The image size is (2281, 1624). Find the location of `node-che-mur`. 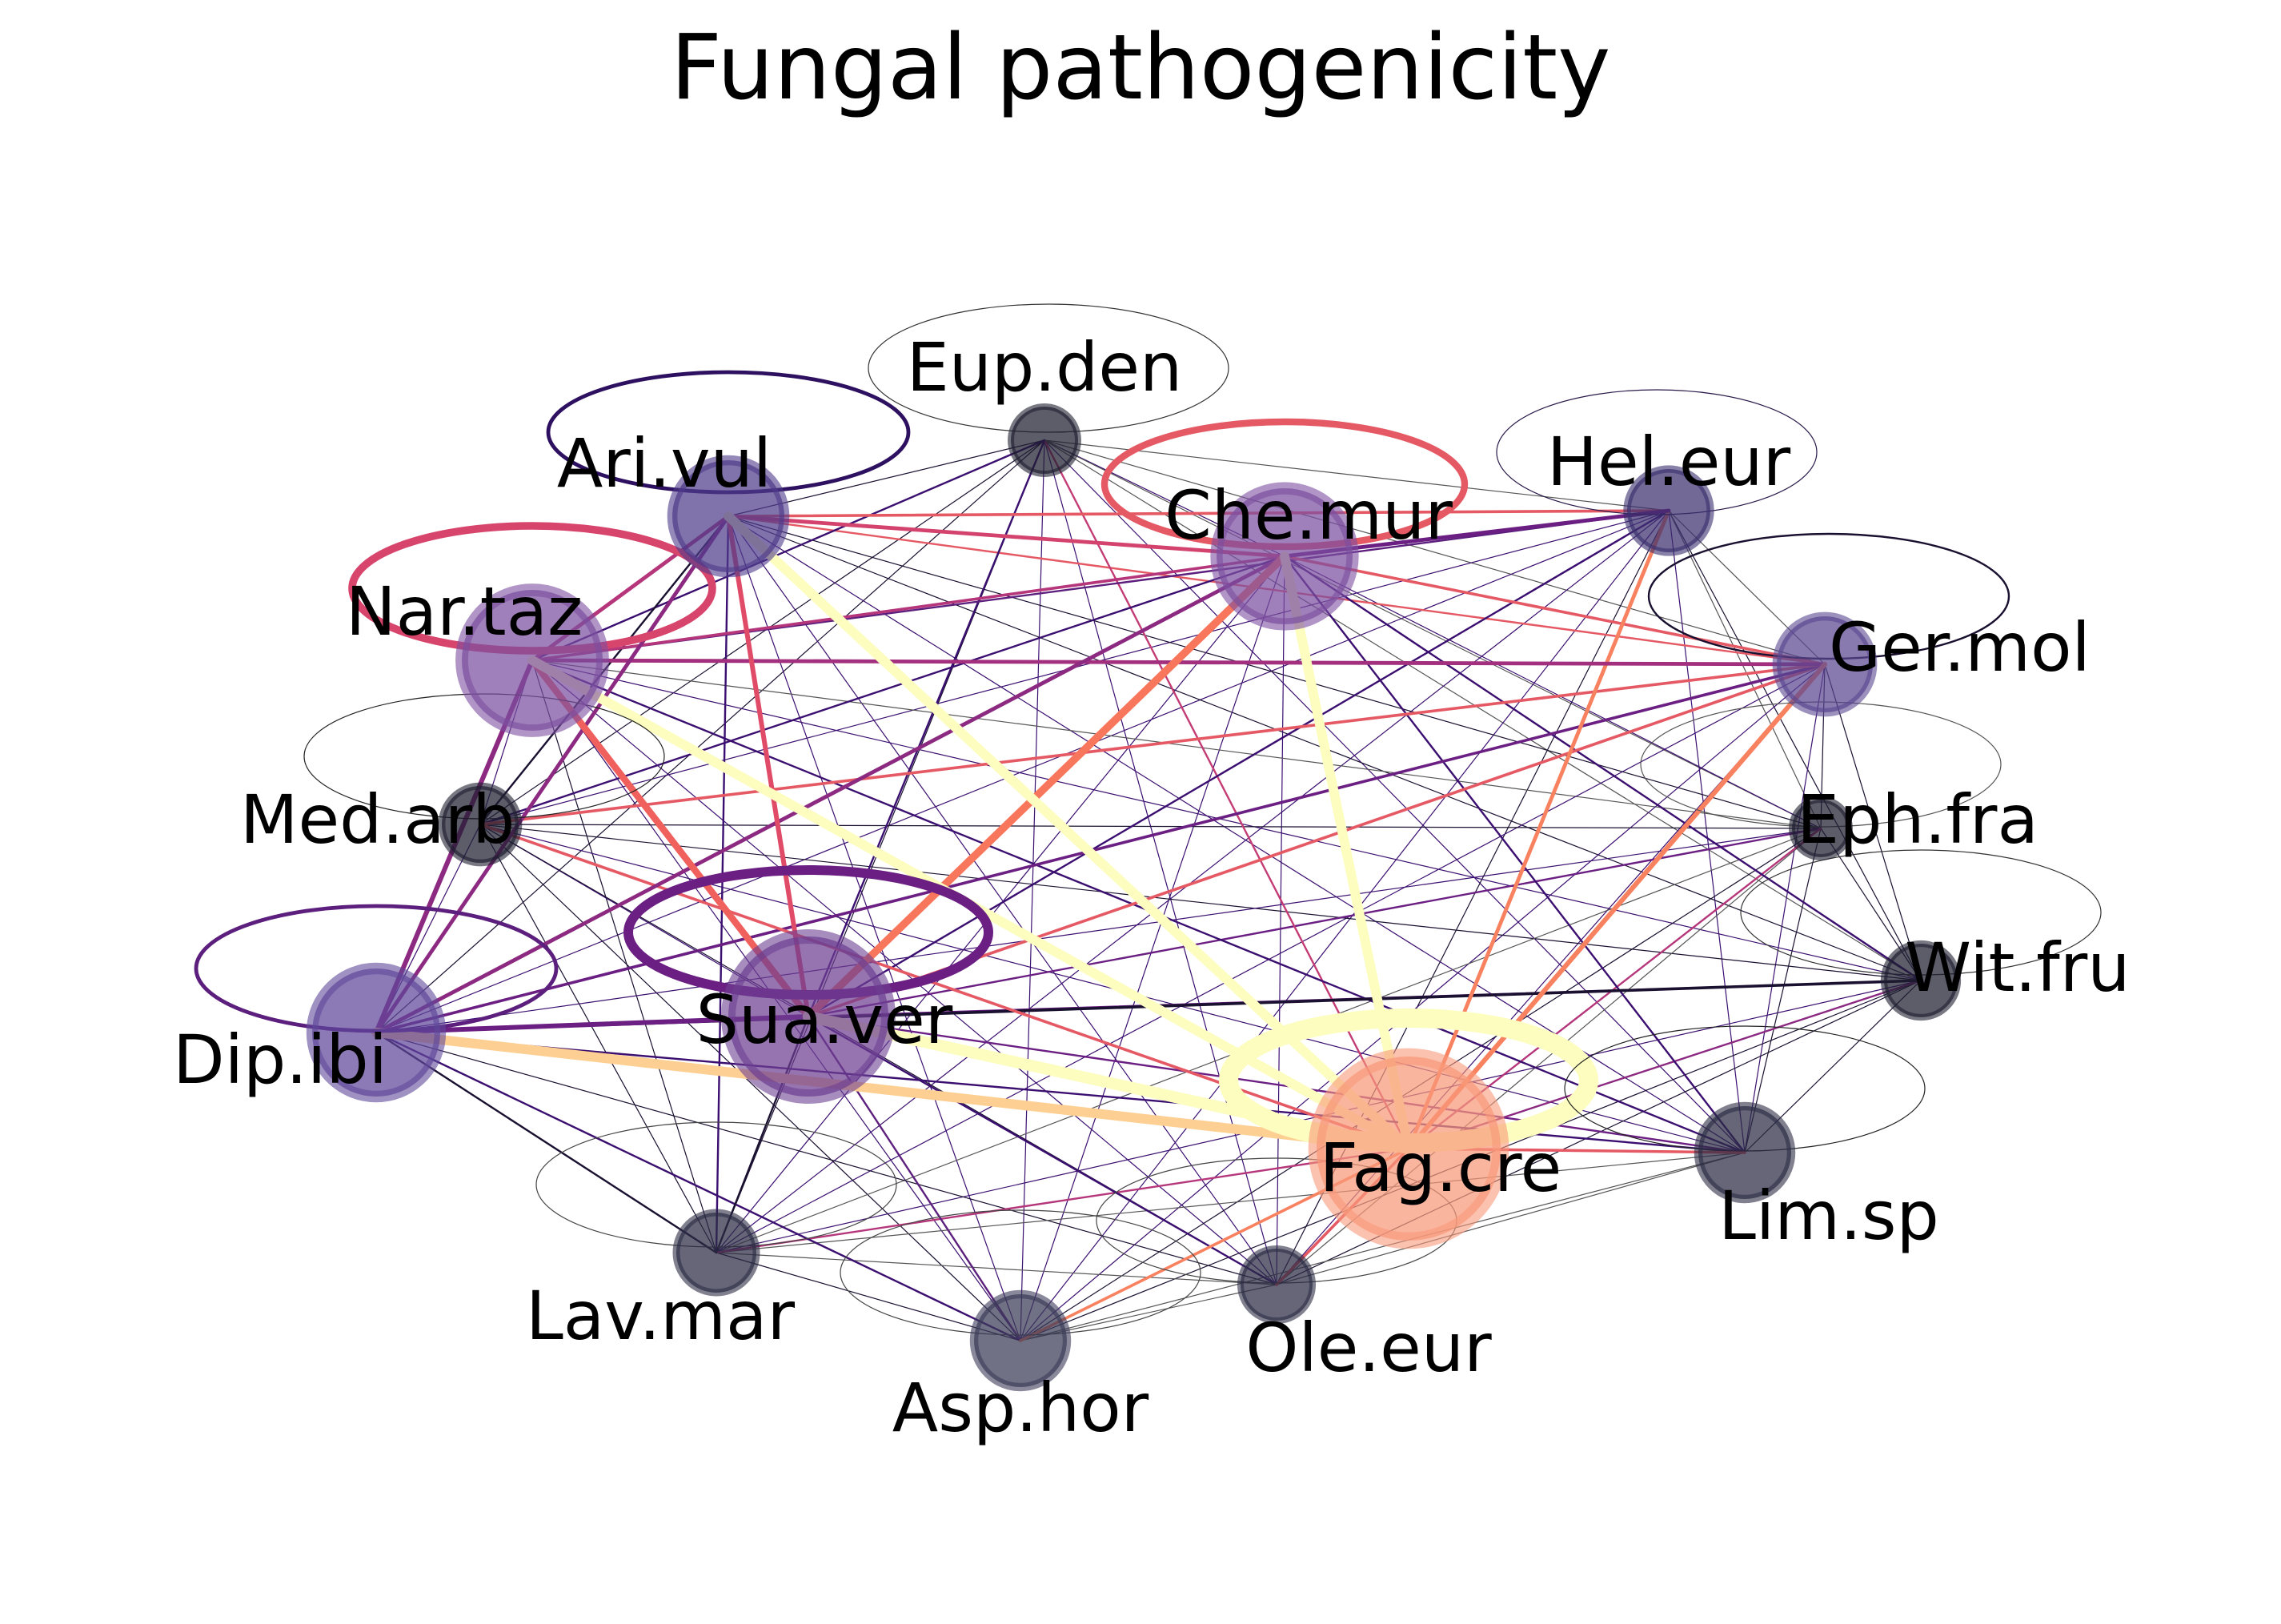

node-che-mur is located at coordinates (1284, 556).